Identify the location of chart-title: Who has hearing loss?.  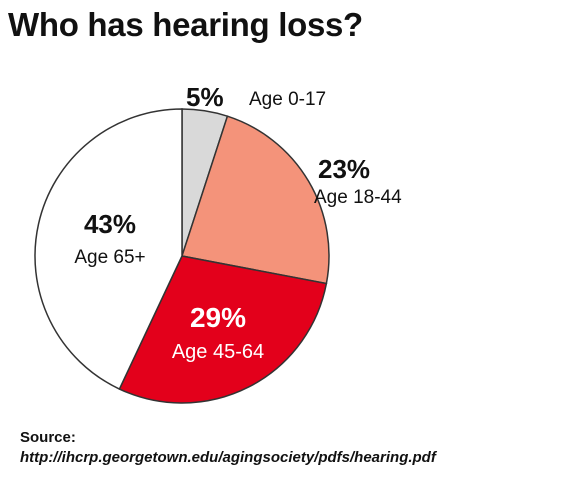
(185, 24).